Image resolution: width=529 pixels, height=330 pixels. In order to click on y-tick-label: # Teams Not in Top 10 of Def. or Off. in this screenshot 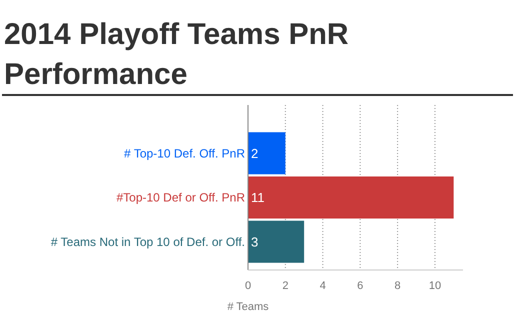, I will do `click(147, 241)`.